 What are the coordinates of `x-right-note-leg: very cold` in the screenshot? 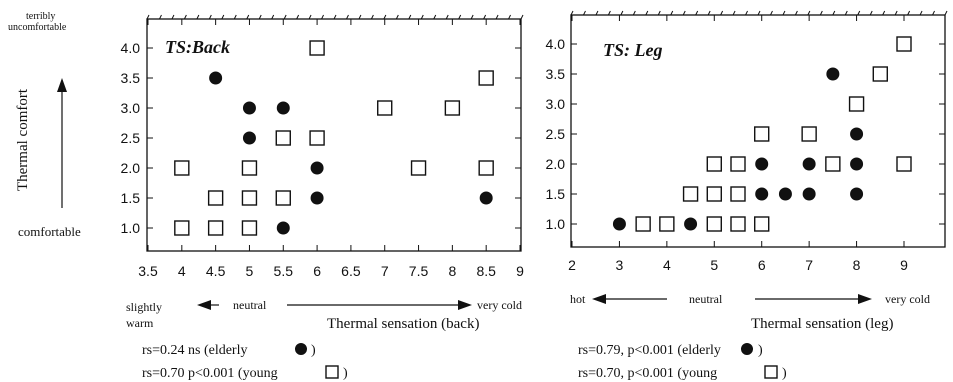 It's located at (907, 299).